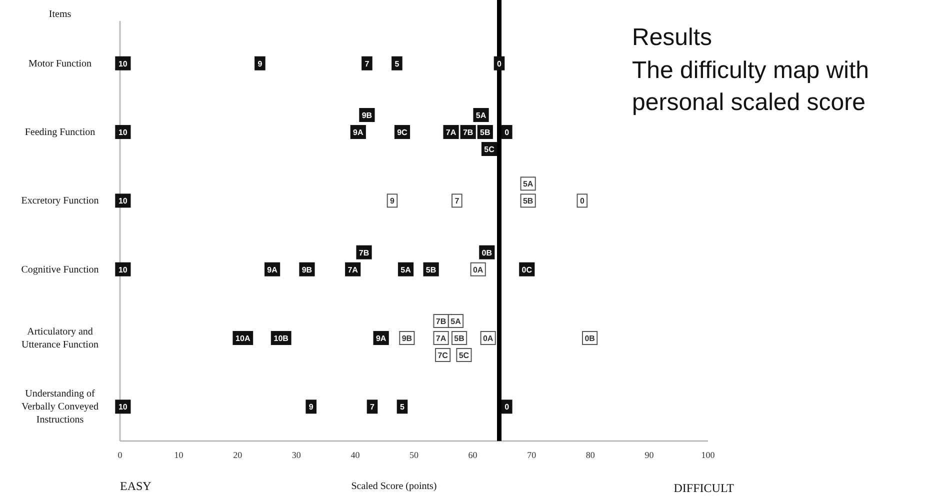 This screenshot has width=928, height=497. What do you see at coordinates (297, 455) in the screenshot?
I see `x-tick-label: 30` at bounding box center [297, 455].